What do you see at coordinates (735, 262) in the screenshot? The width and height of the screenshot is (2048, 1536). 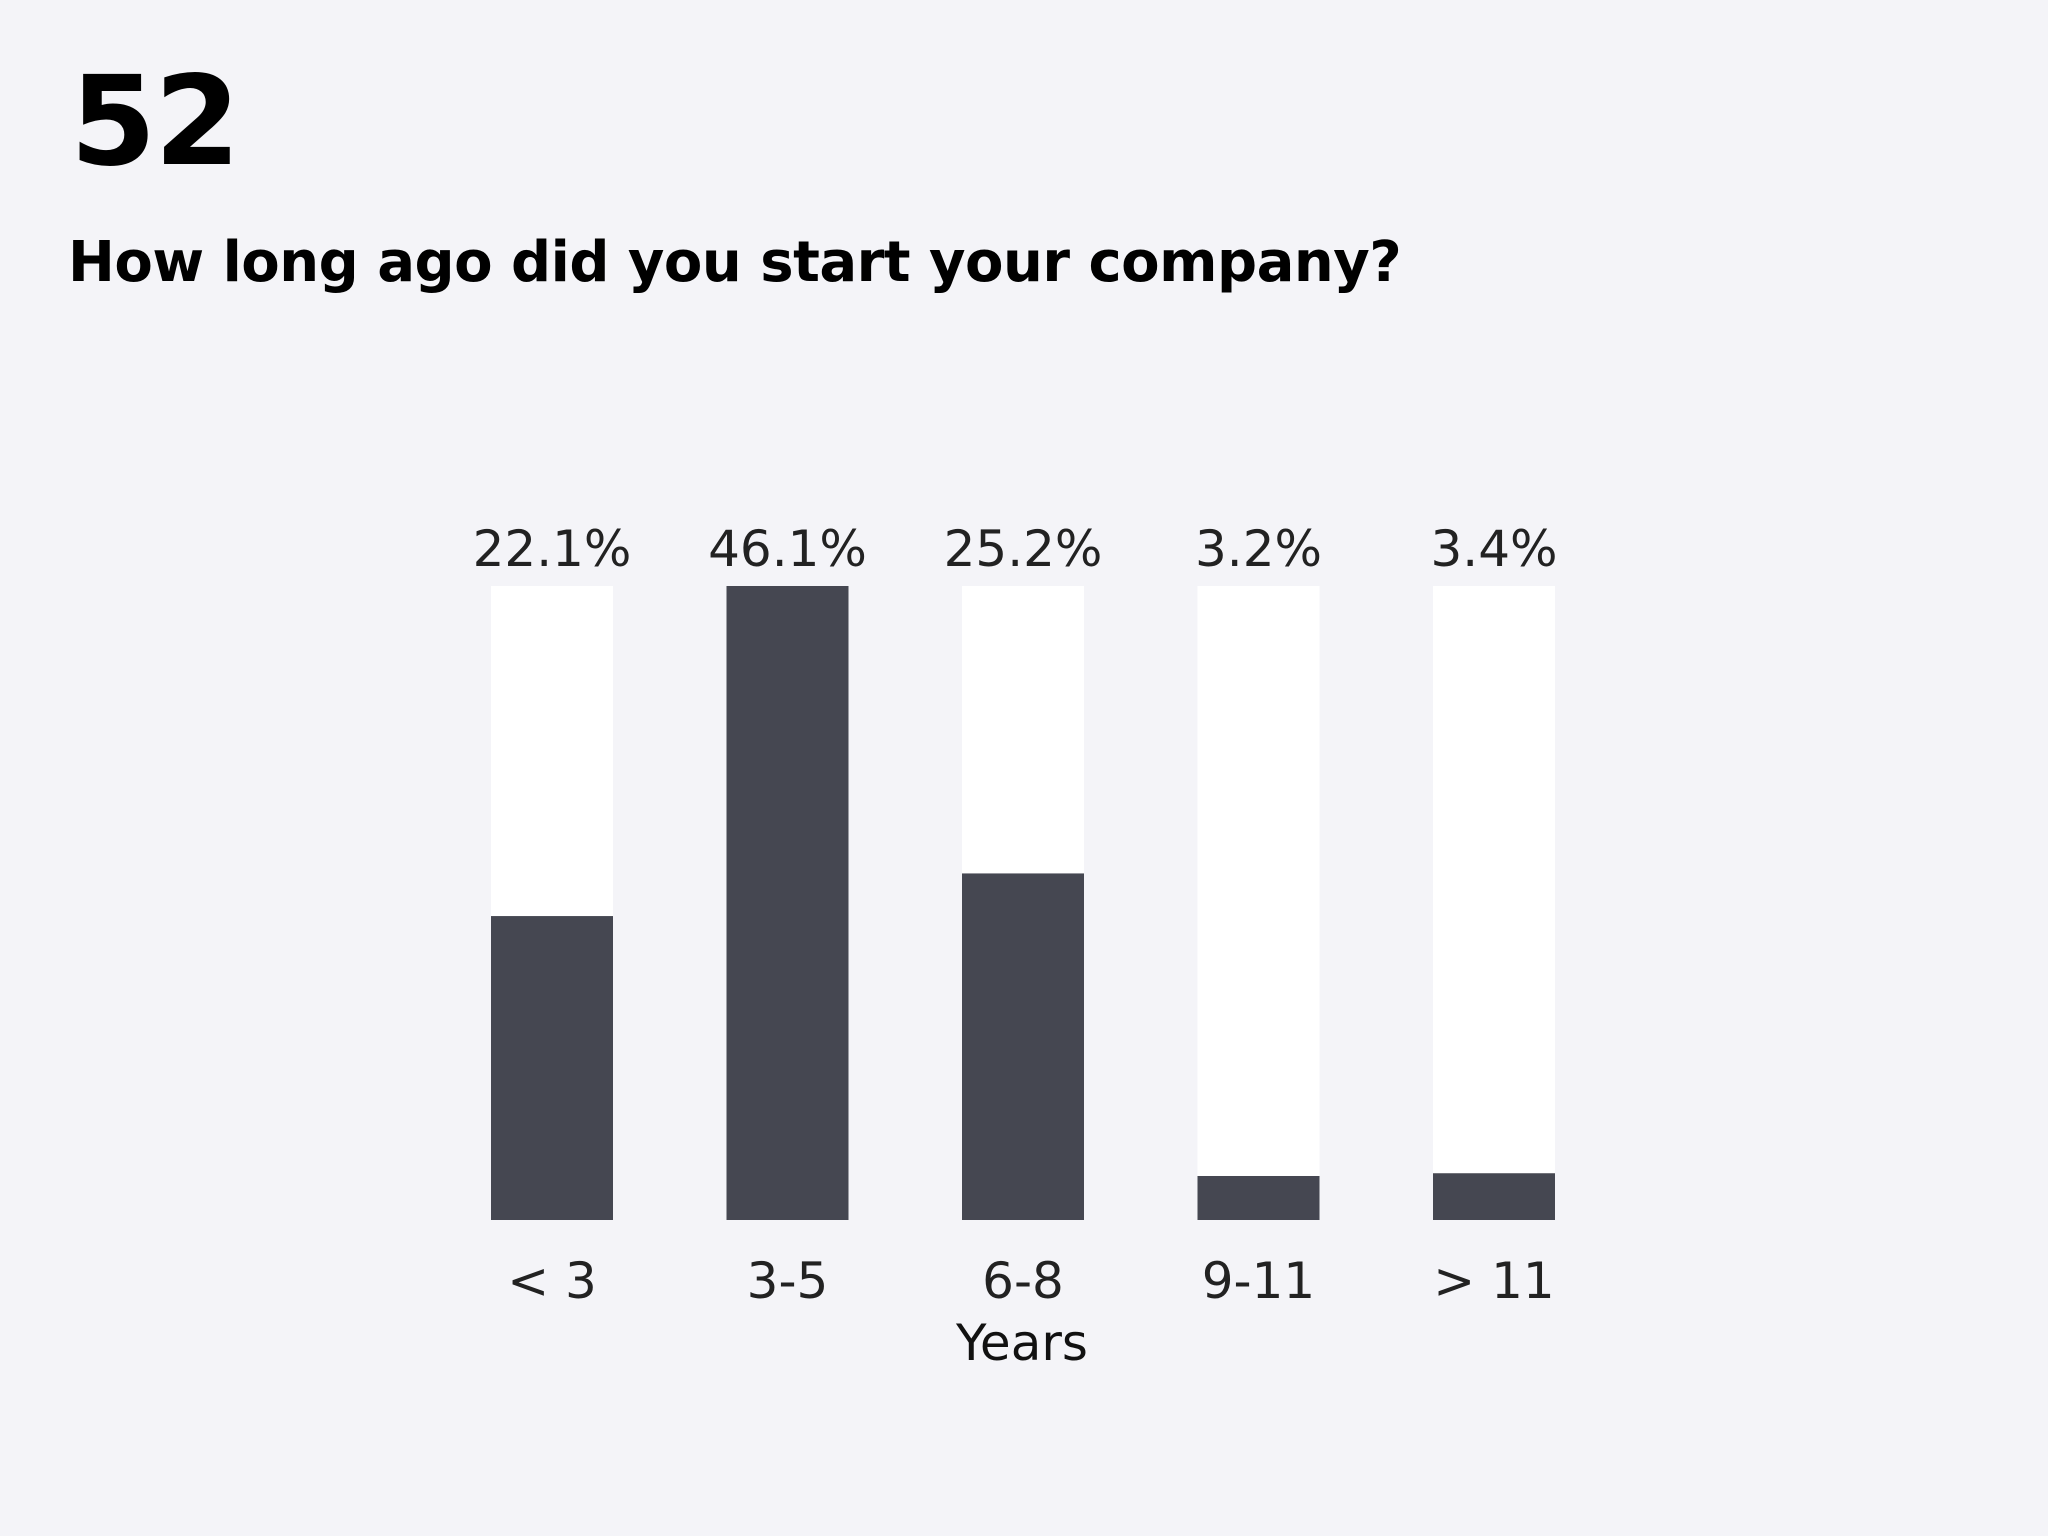 I see `page-title: How long ago did you start your company?` at bounding box center [735, 262].